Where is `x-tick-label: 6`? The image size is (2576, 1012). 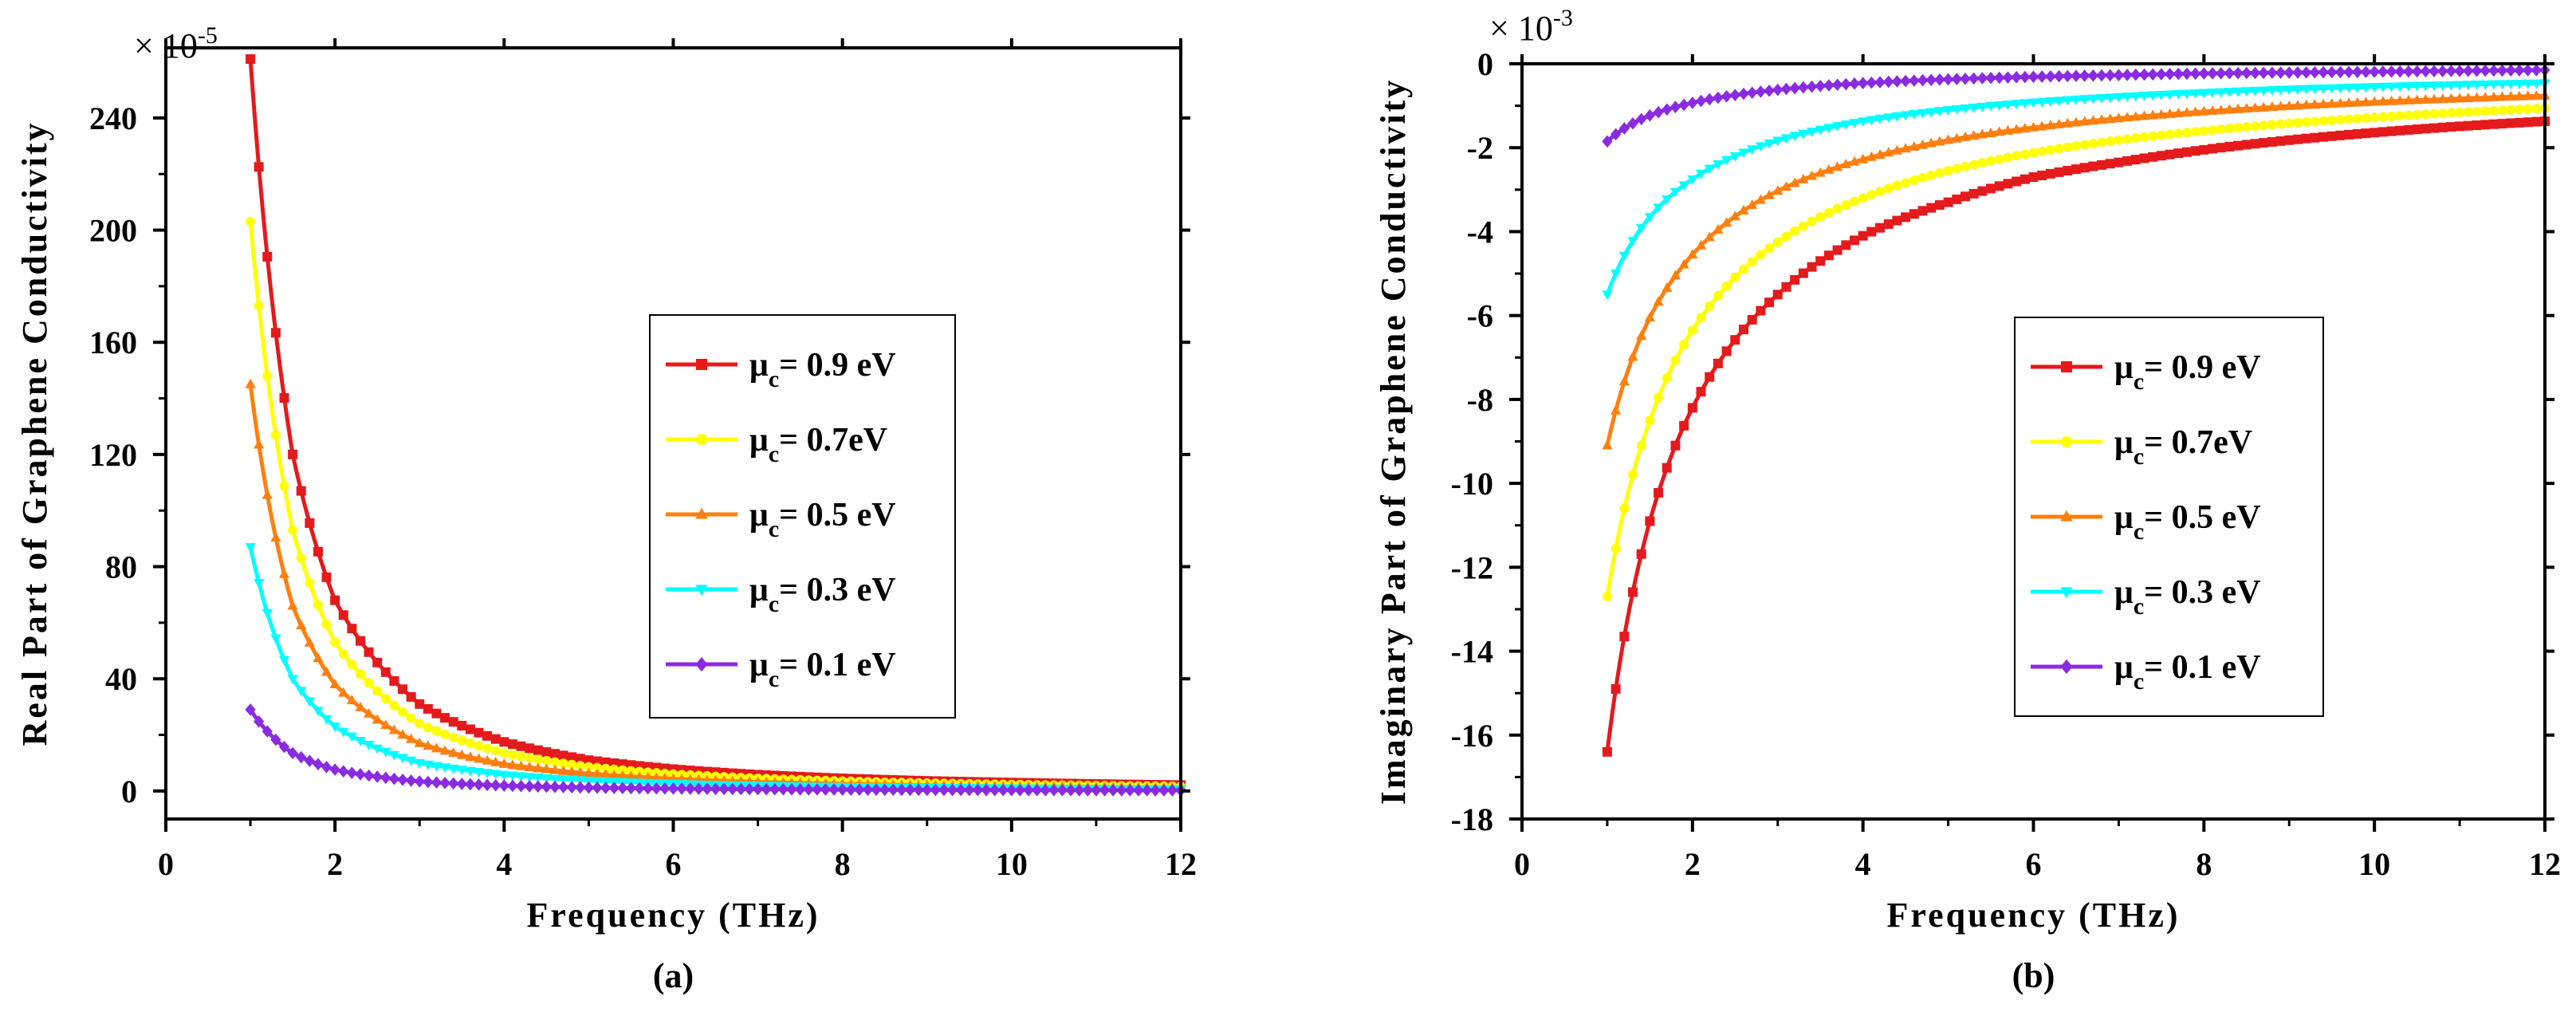 x-tick-label: 6 is located at coordinates (674, 864).